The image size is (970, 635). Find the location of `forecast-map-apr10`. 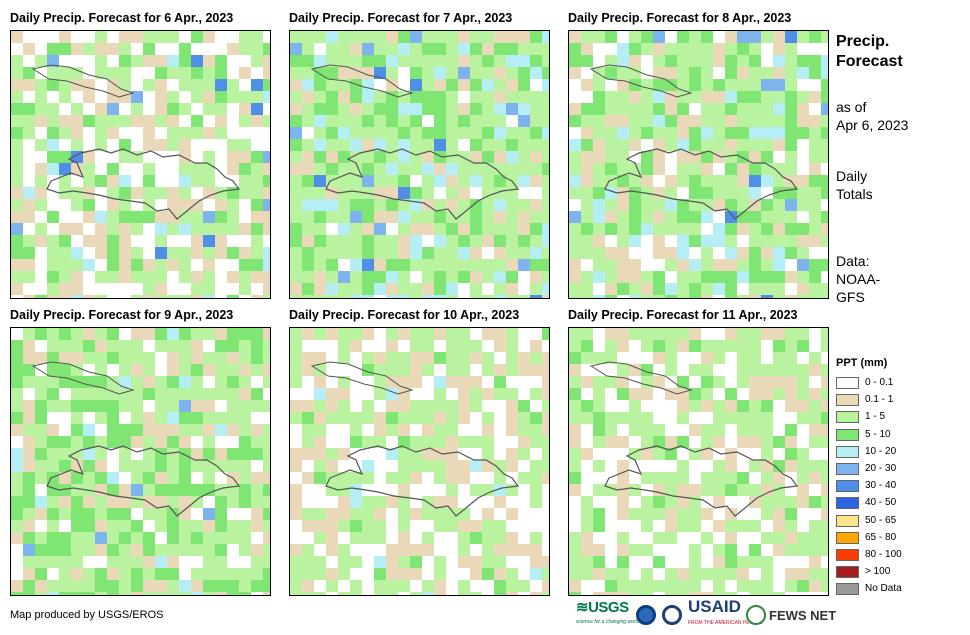

forecast-map-apr10 is located at coordinates (419, 461).